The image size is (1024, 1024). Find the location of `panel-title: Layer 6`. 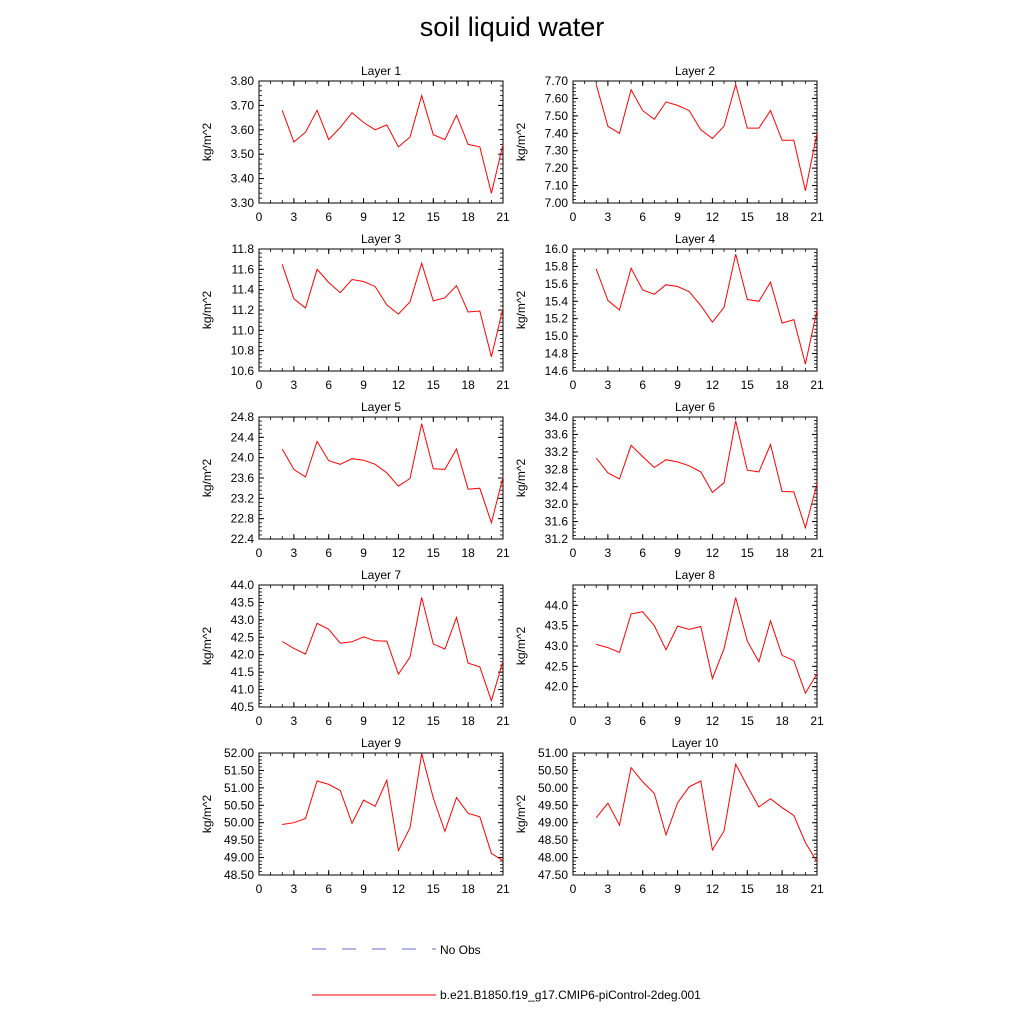

panel-title: Layer 6 is located at coordinates (695, 407).